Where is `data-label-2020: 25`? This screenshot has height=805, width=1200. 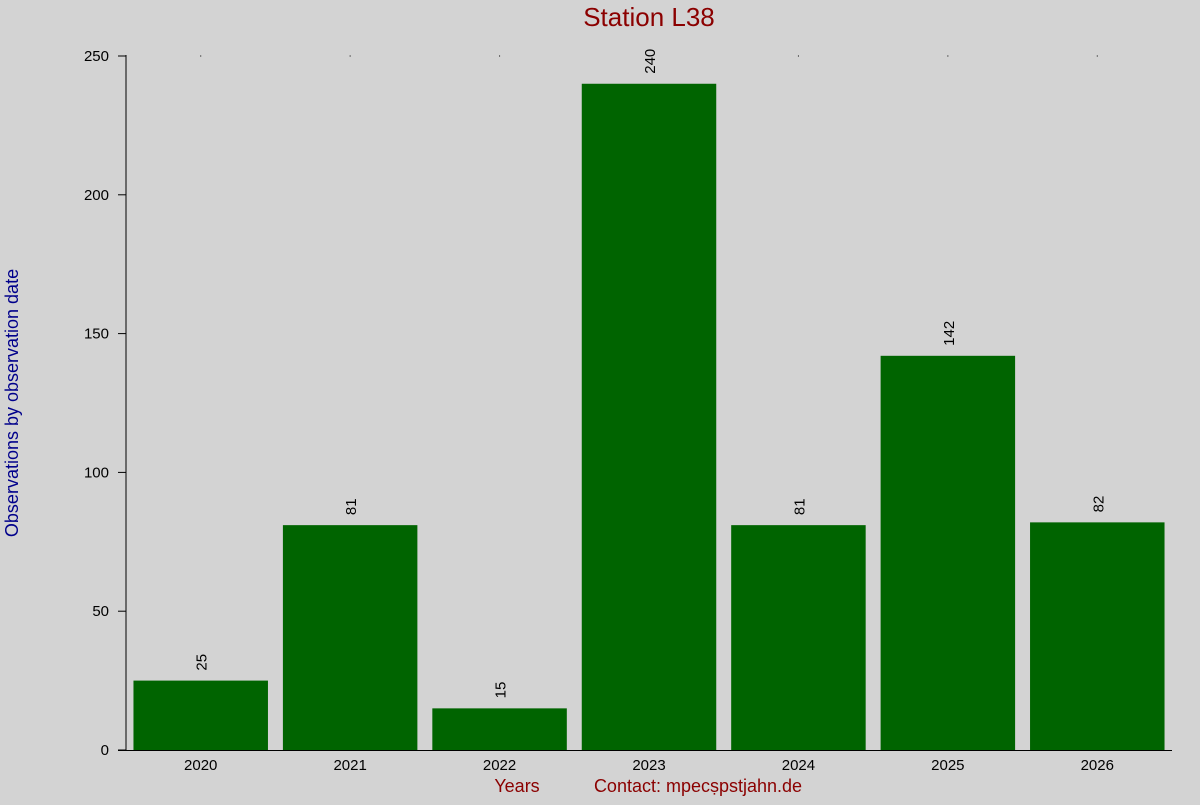 data-label-2020: 25 is located at coordinates (202, 662).